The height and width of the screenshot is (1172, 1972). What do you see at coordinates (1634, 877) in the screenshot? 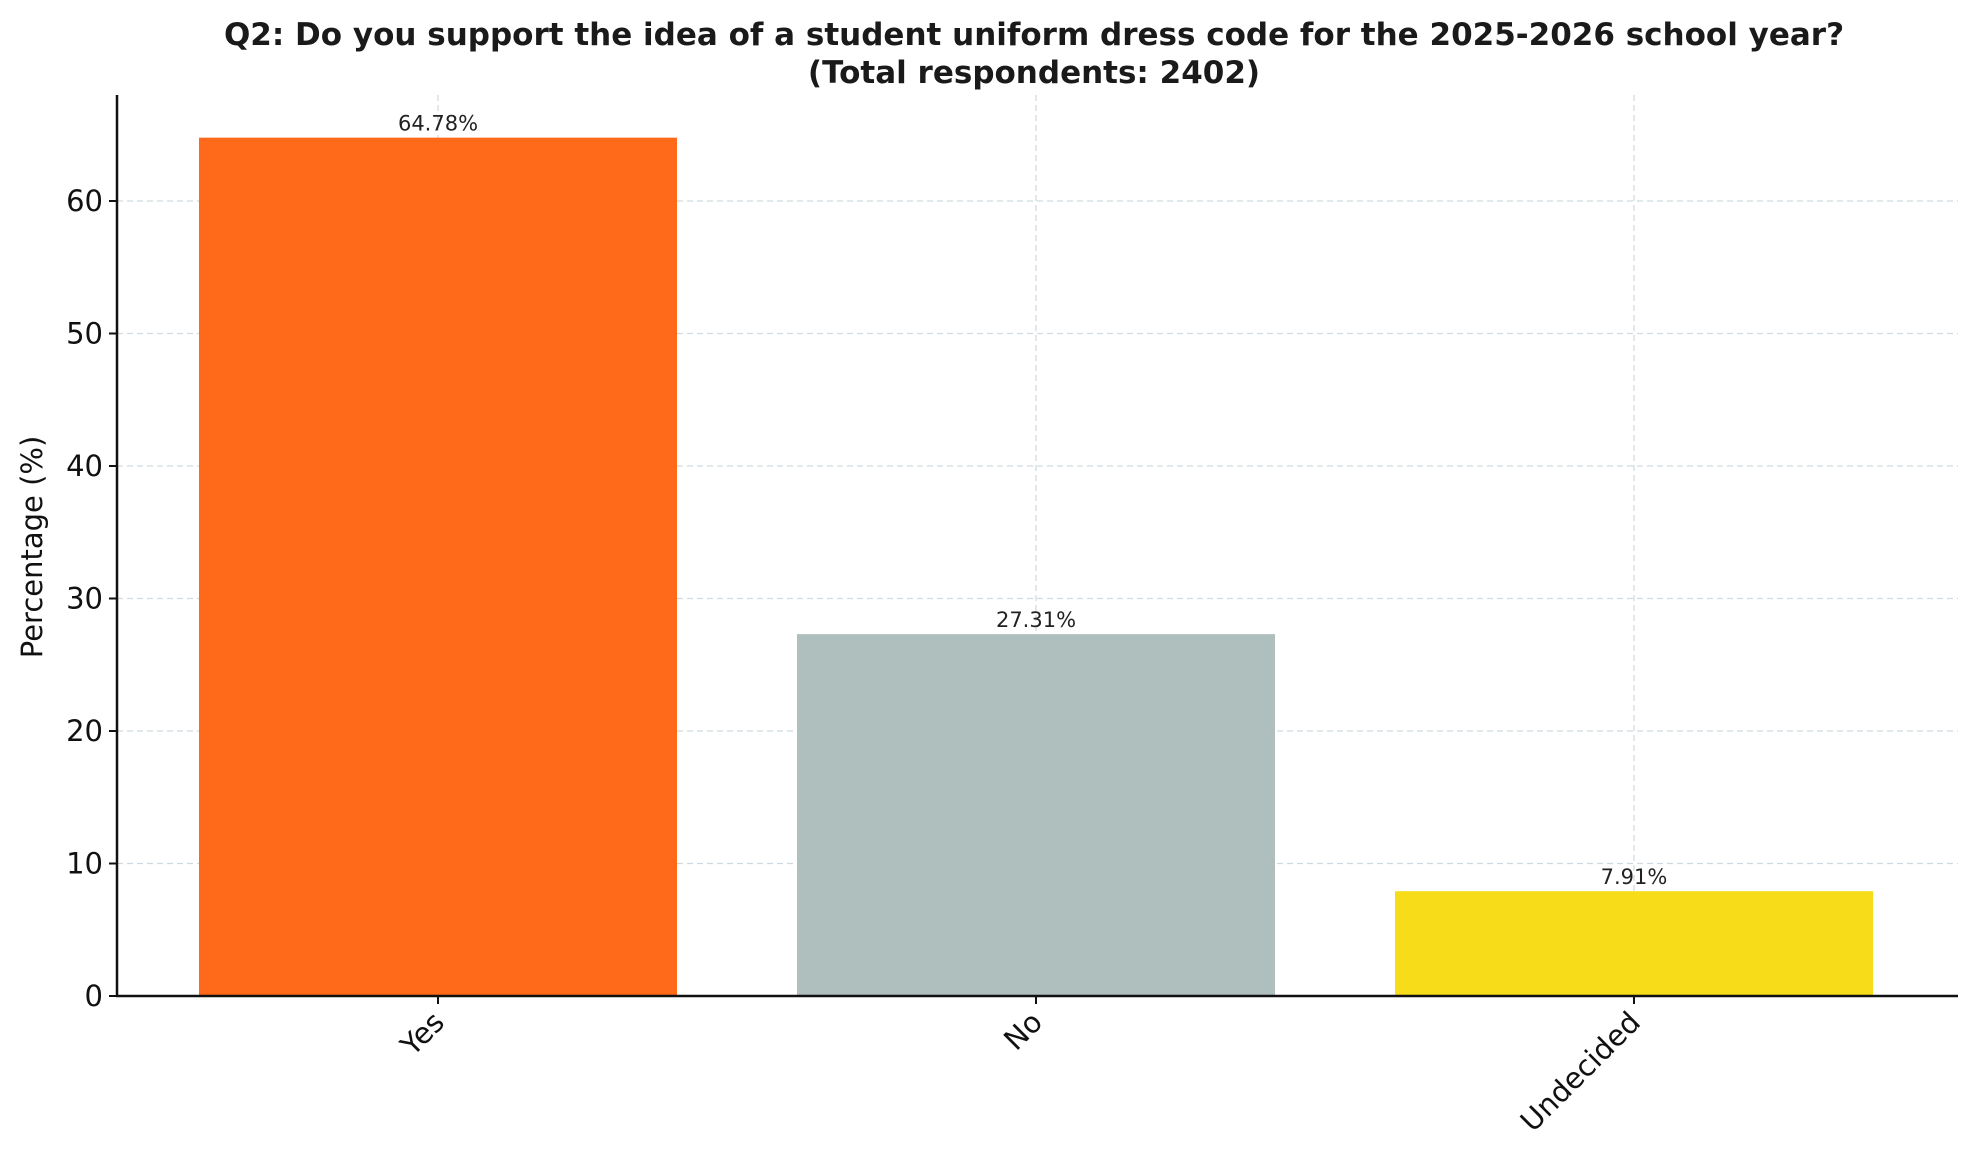
I see `data-label-undecided: 7.91%` at bounding box center [1634, 877].